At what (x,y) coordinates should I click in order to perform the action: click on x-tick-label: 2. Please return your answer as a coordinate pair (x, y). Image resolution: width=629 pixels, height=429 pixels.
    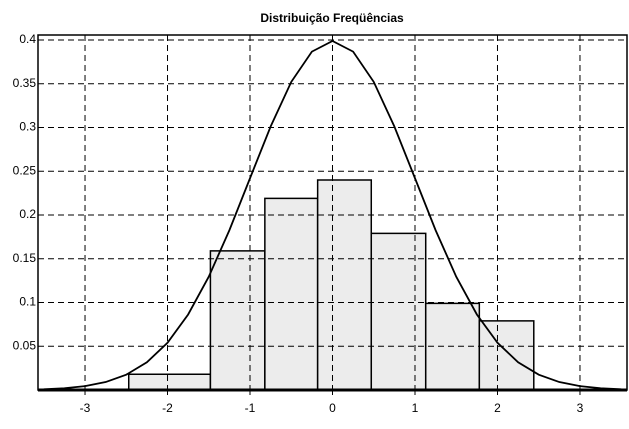
    Looking at the image, I should click on (497, 408).